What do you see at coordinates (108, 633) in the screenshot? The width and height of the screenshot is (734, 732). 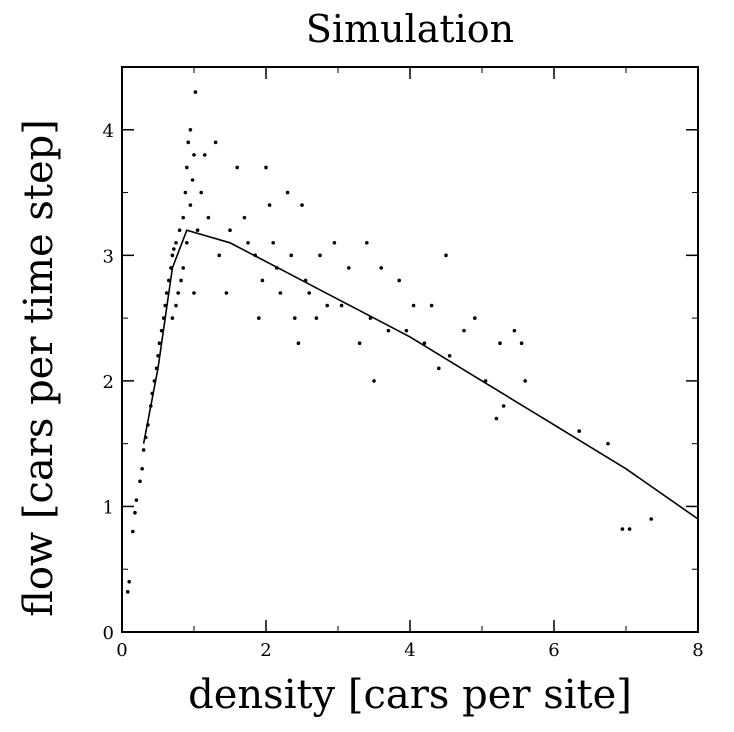 I see `y-tick-label: 0` at bounding box center [108, 633].